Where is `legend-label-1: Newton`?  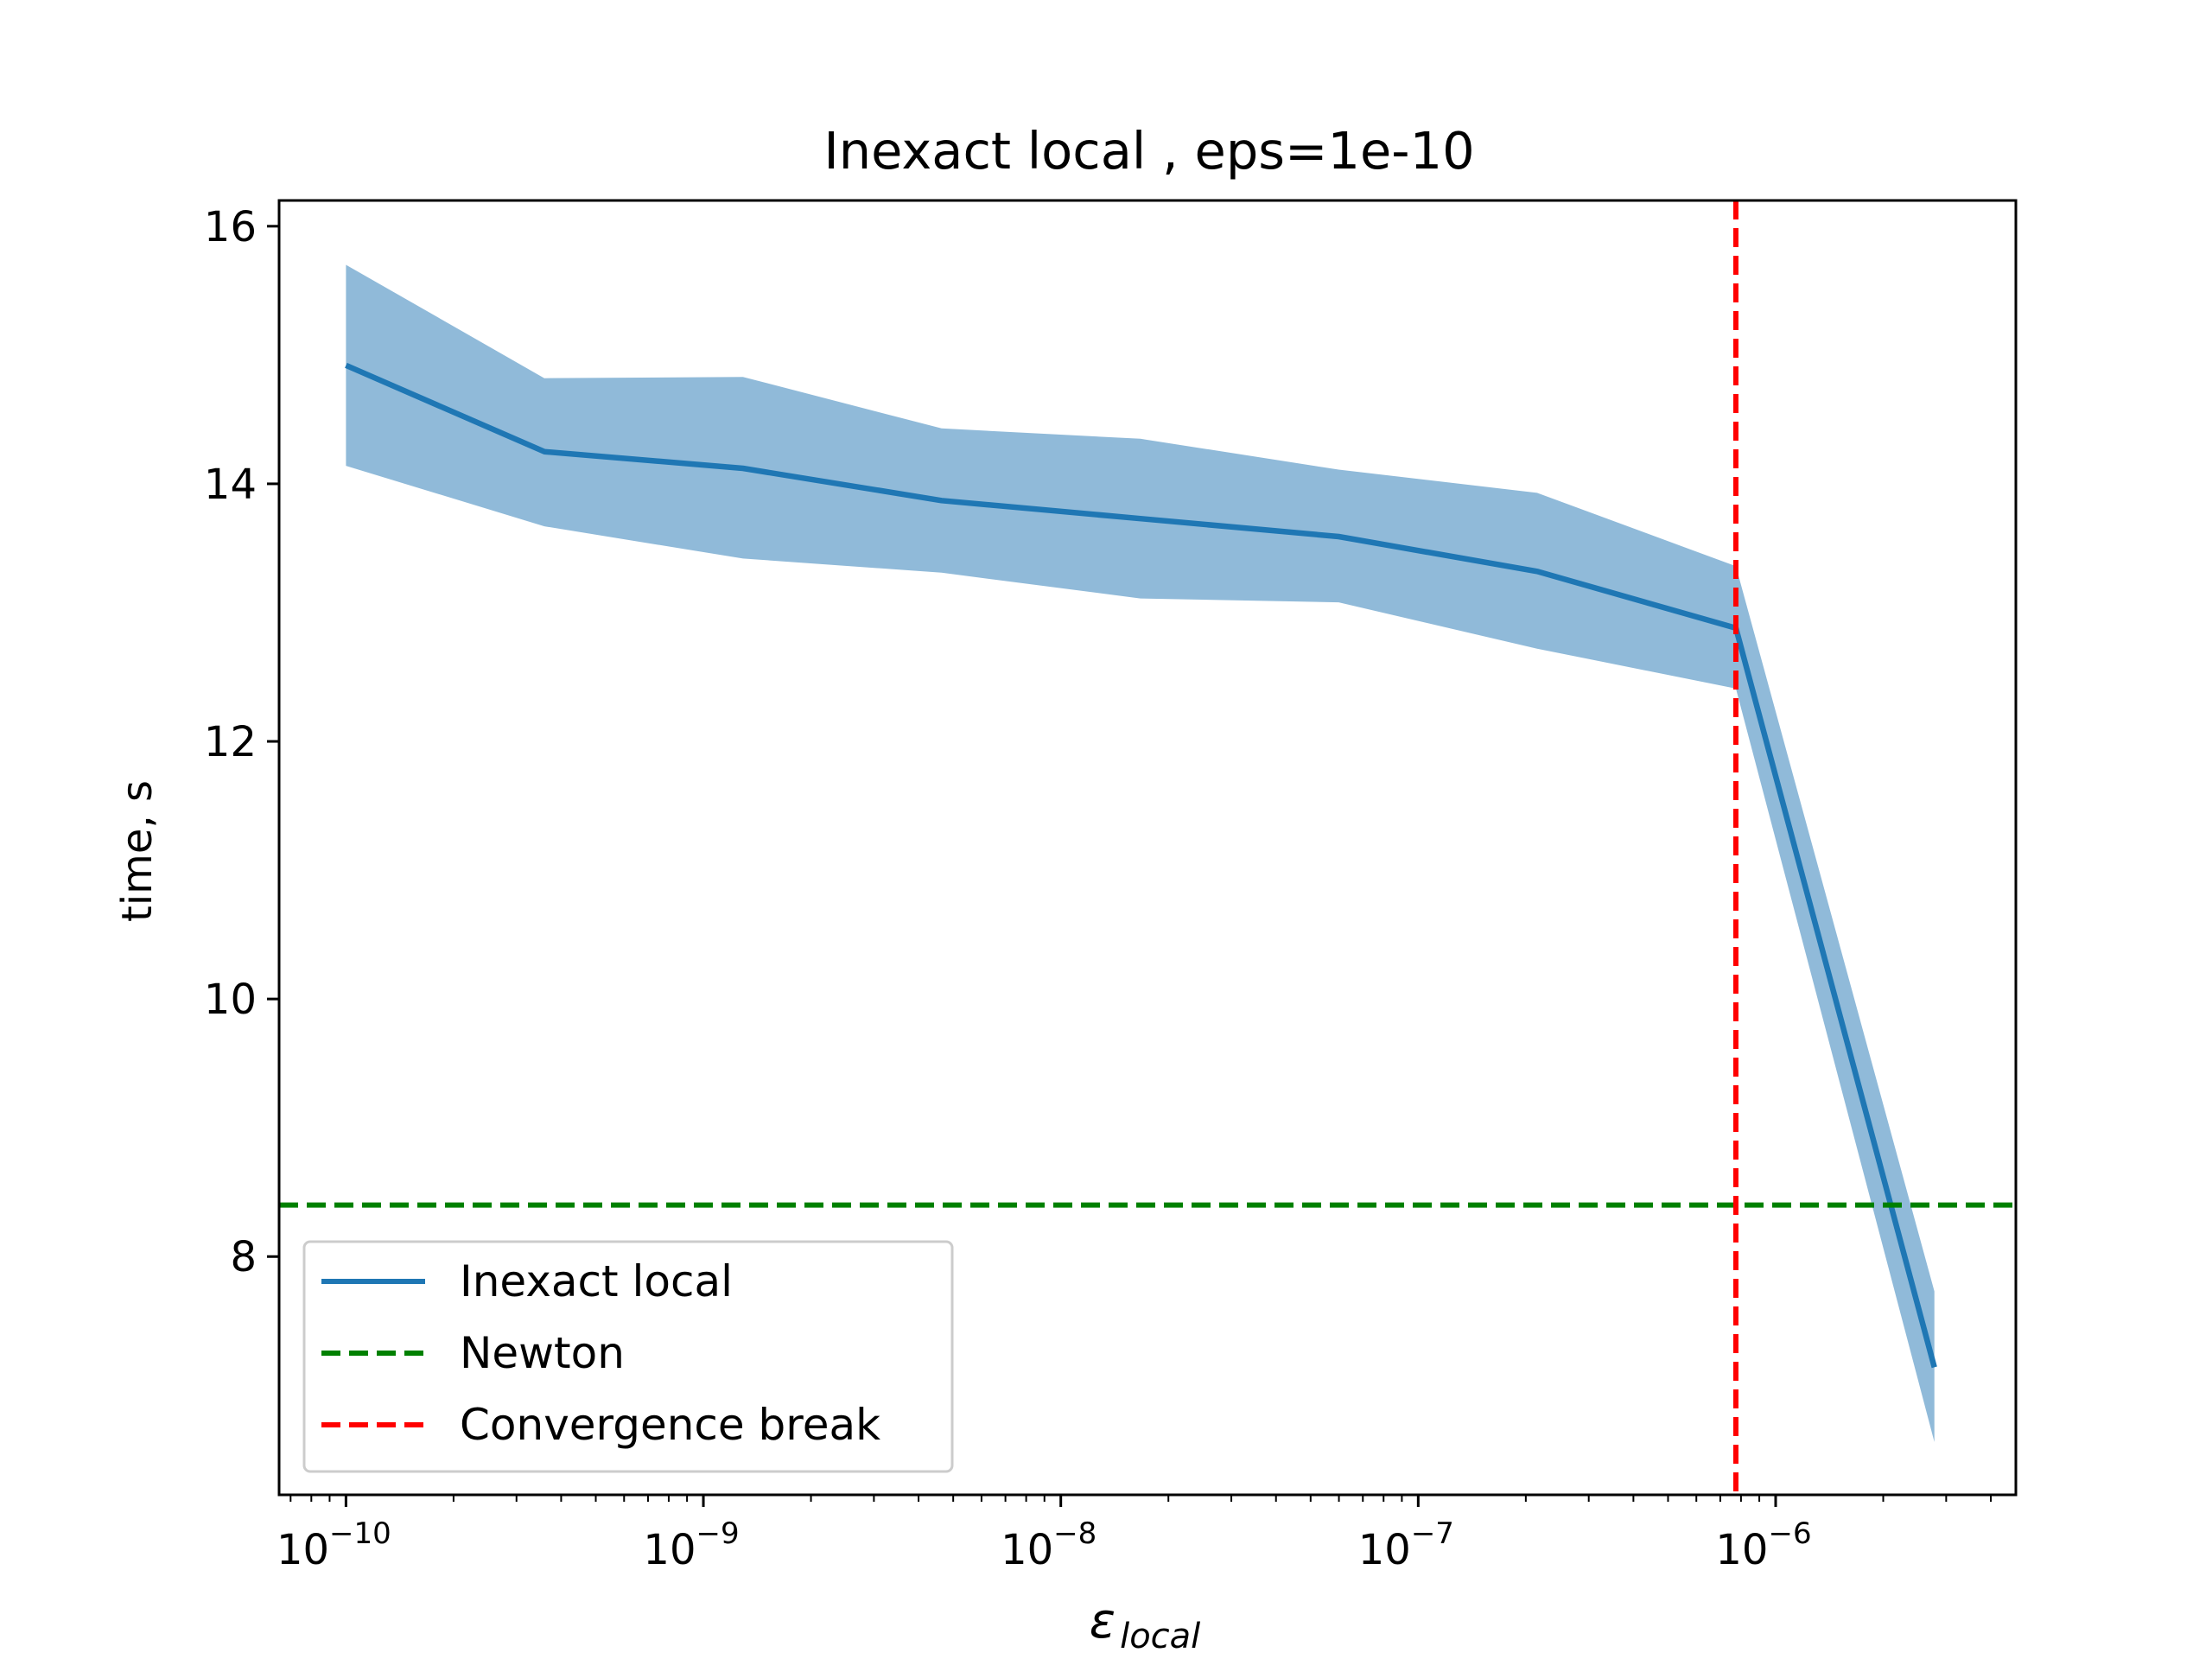 legend-label-1: Newton is located at coordinates (542, 1353).